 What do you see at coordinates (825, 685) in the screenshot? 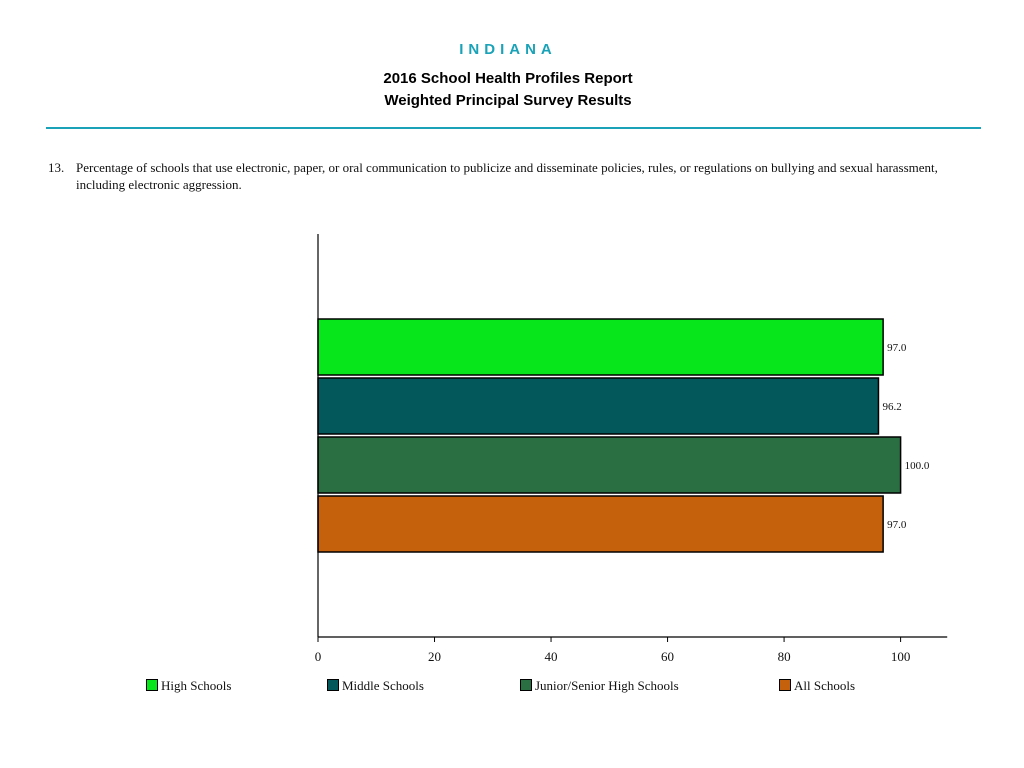
I see `legend-label: All Schools` at bounding box center [825, 685].